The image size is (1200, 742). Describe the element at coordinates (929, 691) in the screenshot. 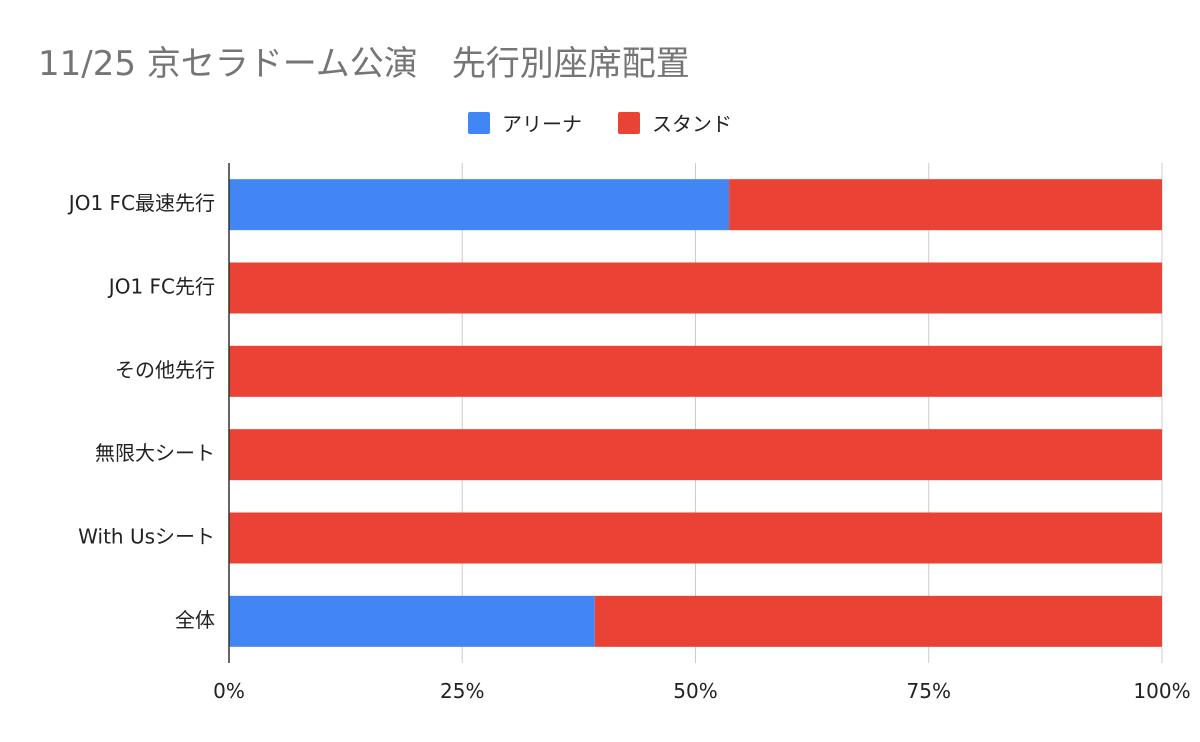

I see `x-tick-label-3: 75%` at that location.